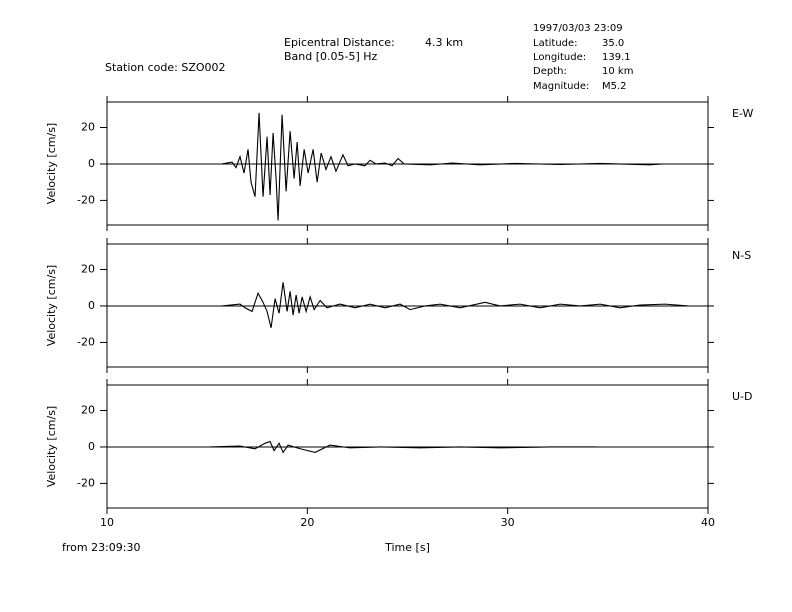 Image resolution: width=792 pixels, height=612 pixels. Describe the element at coordinates (561, 86) in the screenshot. I see `param-label: Magnitude:` at that location.